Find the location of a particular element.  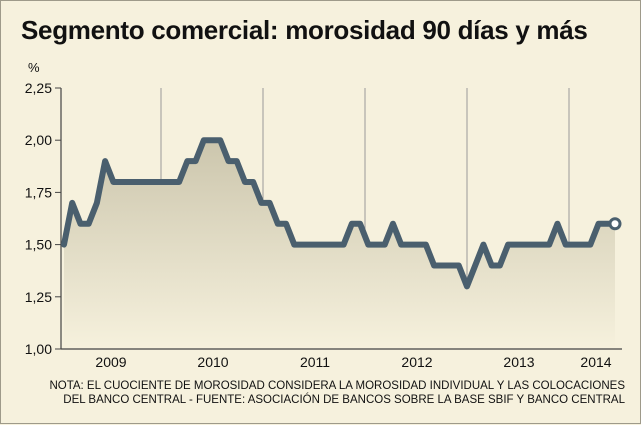

x-tick-label: 2012 is located at coordinates (416, 362).